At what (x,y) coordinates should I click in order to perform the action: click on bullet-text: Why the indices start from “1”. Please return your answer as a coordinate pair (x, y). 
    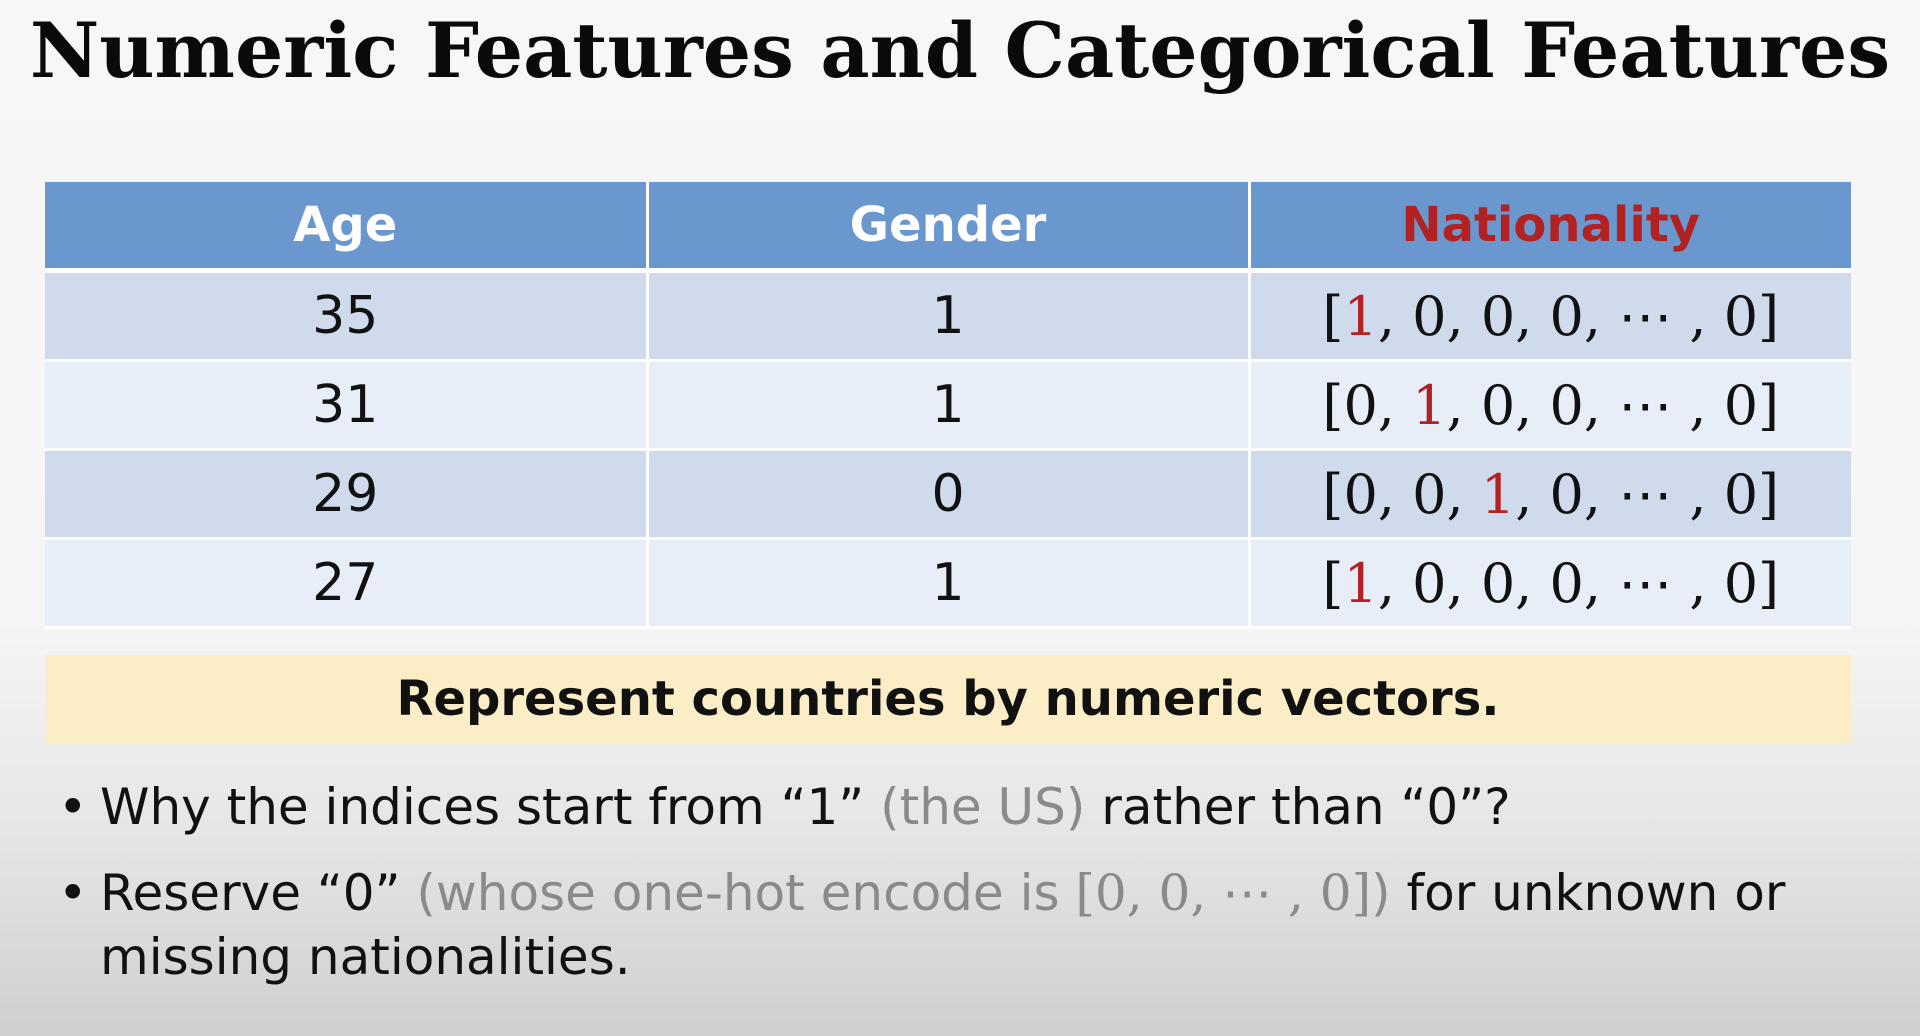
    Looking at the image, I should click on (490, 807).